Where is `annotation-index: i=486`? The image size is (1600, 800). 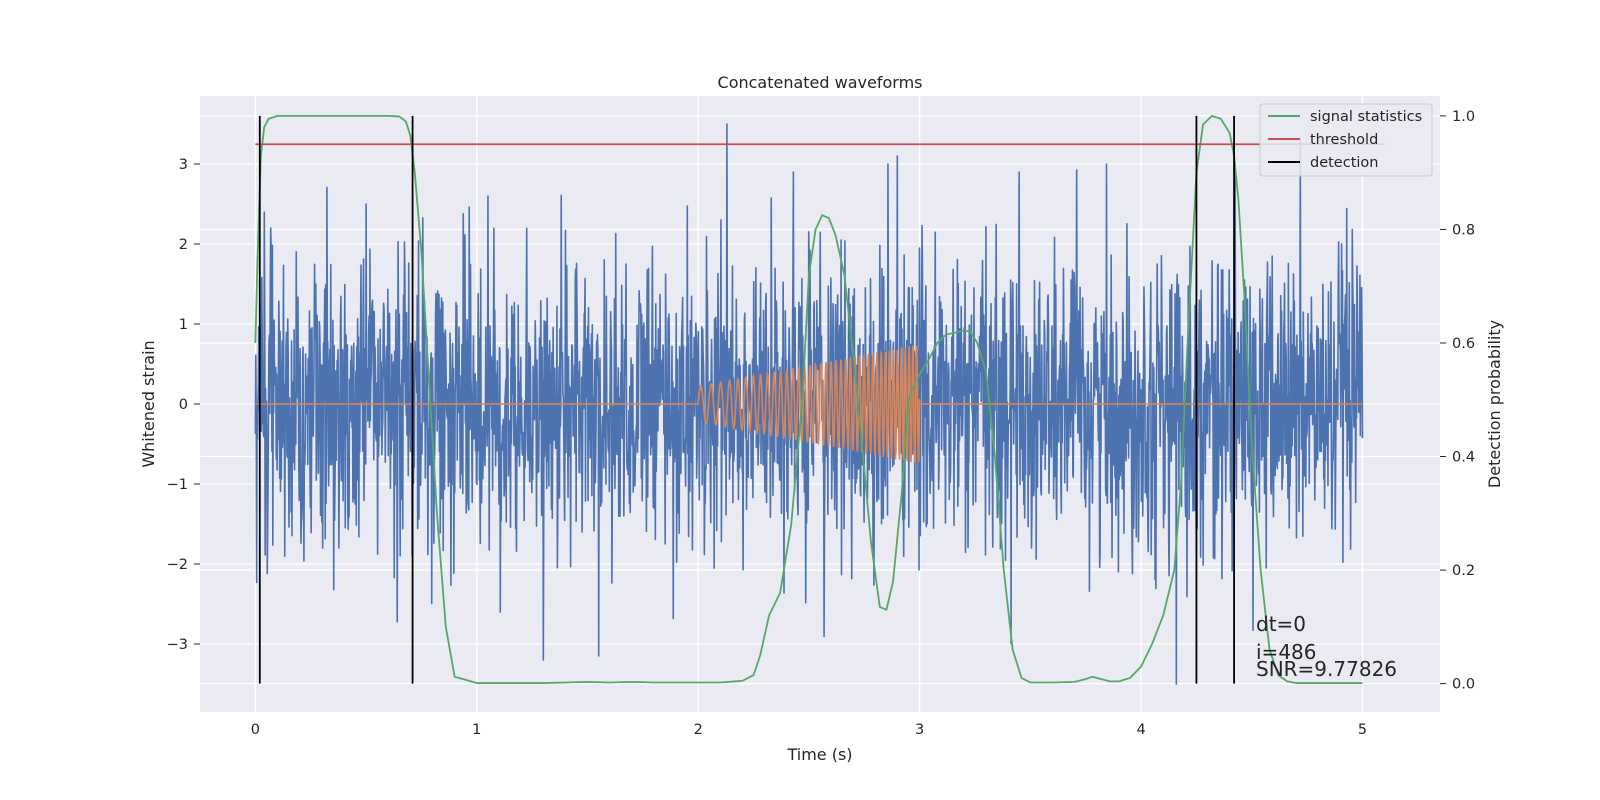
annotation-index: i=486 is located at coordinates (1286, 652).